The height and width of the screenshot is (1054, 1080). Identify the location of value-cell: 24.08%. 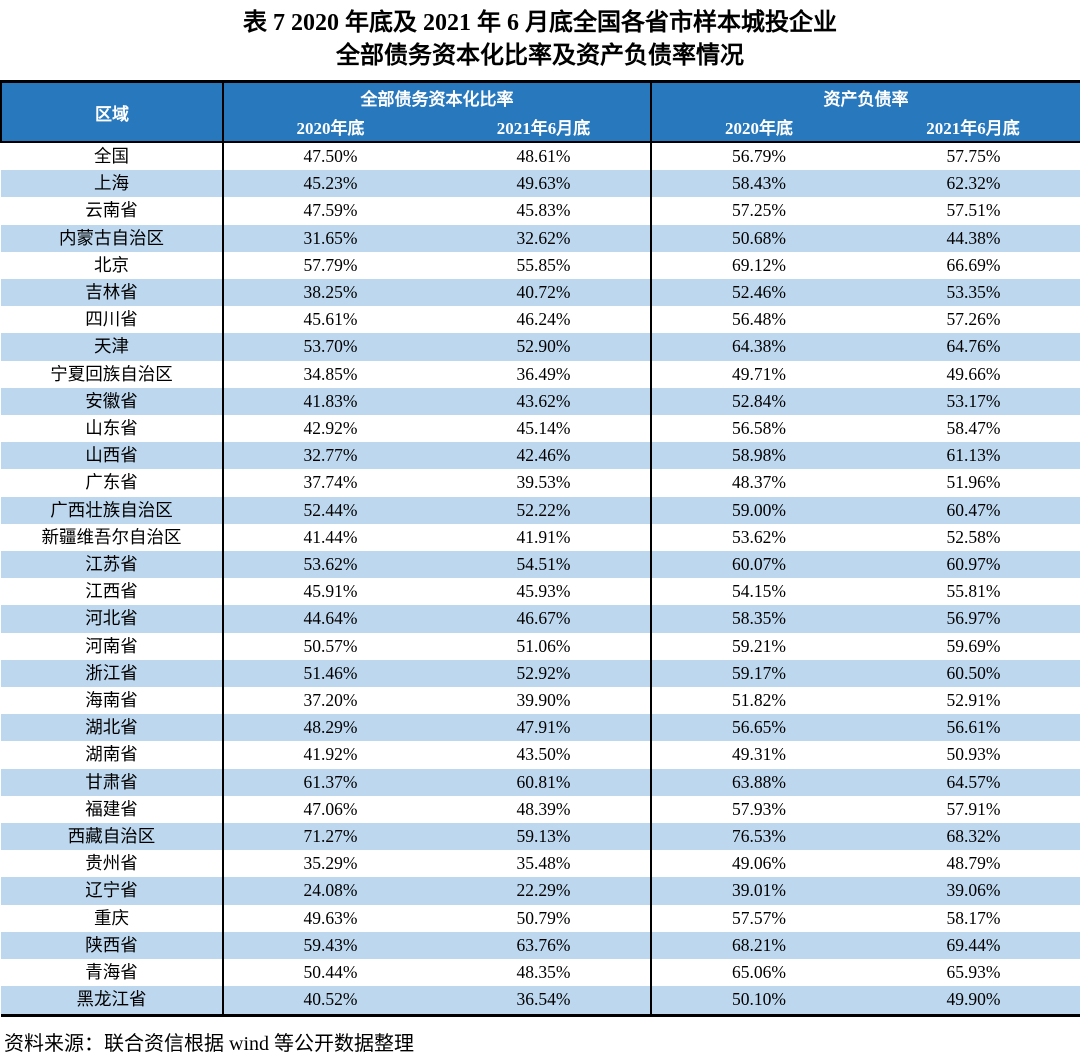
(330, 891).